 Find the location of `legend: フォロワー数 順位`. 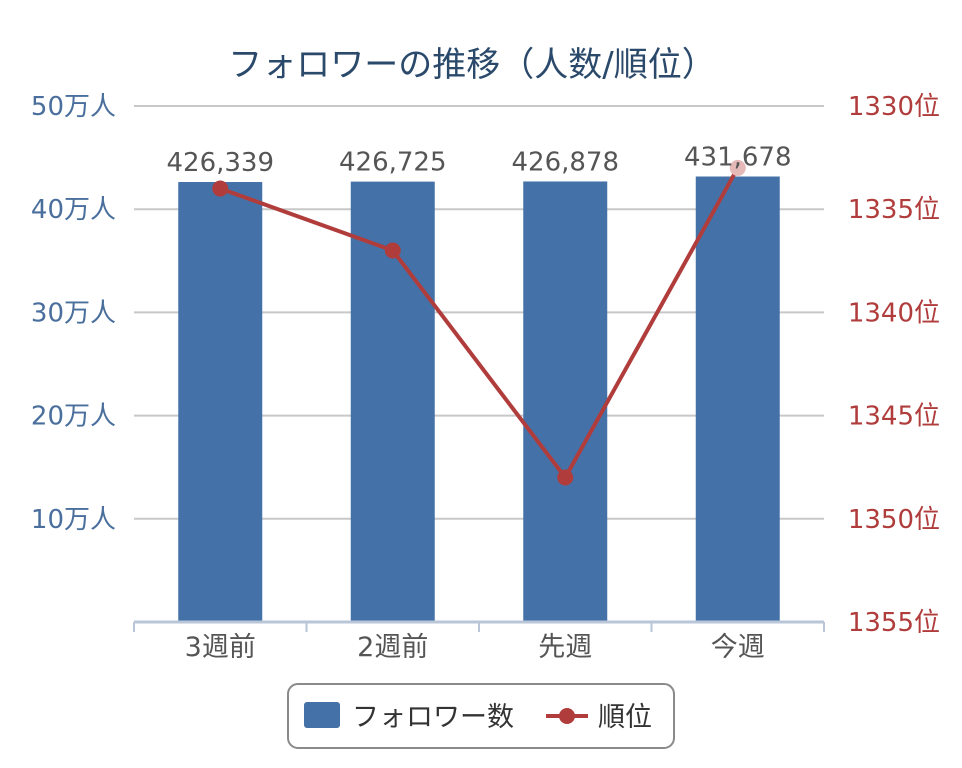

legend: フォロワー数 順位 is located at coordinates (481, 716).